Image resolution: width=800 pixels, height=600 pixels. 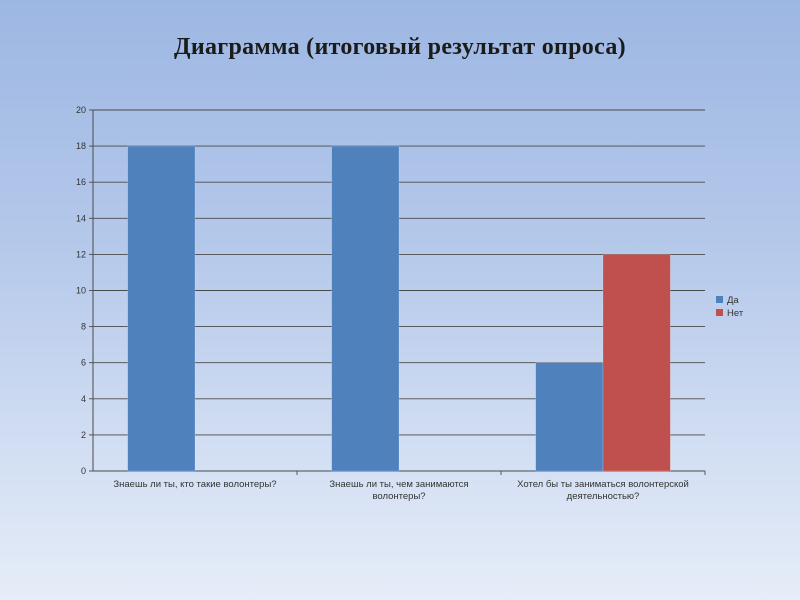 I want to click on x-category-label: Знаешь ли ты, чем занимаются, so click(x=398, y=484).